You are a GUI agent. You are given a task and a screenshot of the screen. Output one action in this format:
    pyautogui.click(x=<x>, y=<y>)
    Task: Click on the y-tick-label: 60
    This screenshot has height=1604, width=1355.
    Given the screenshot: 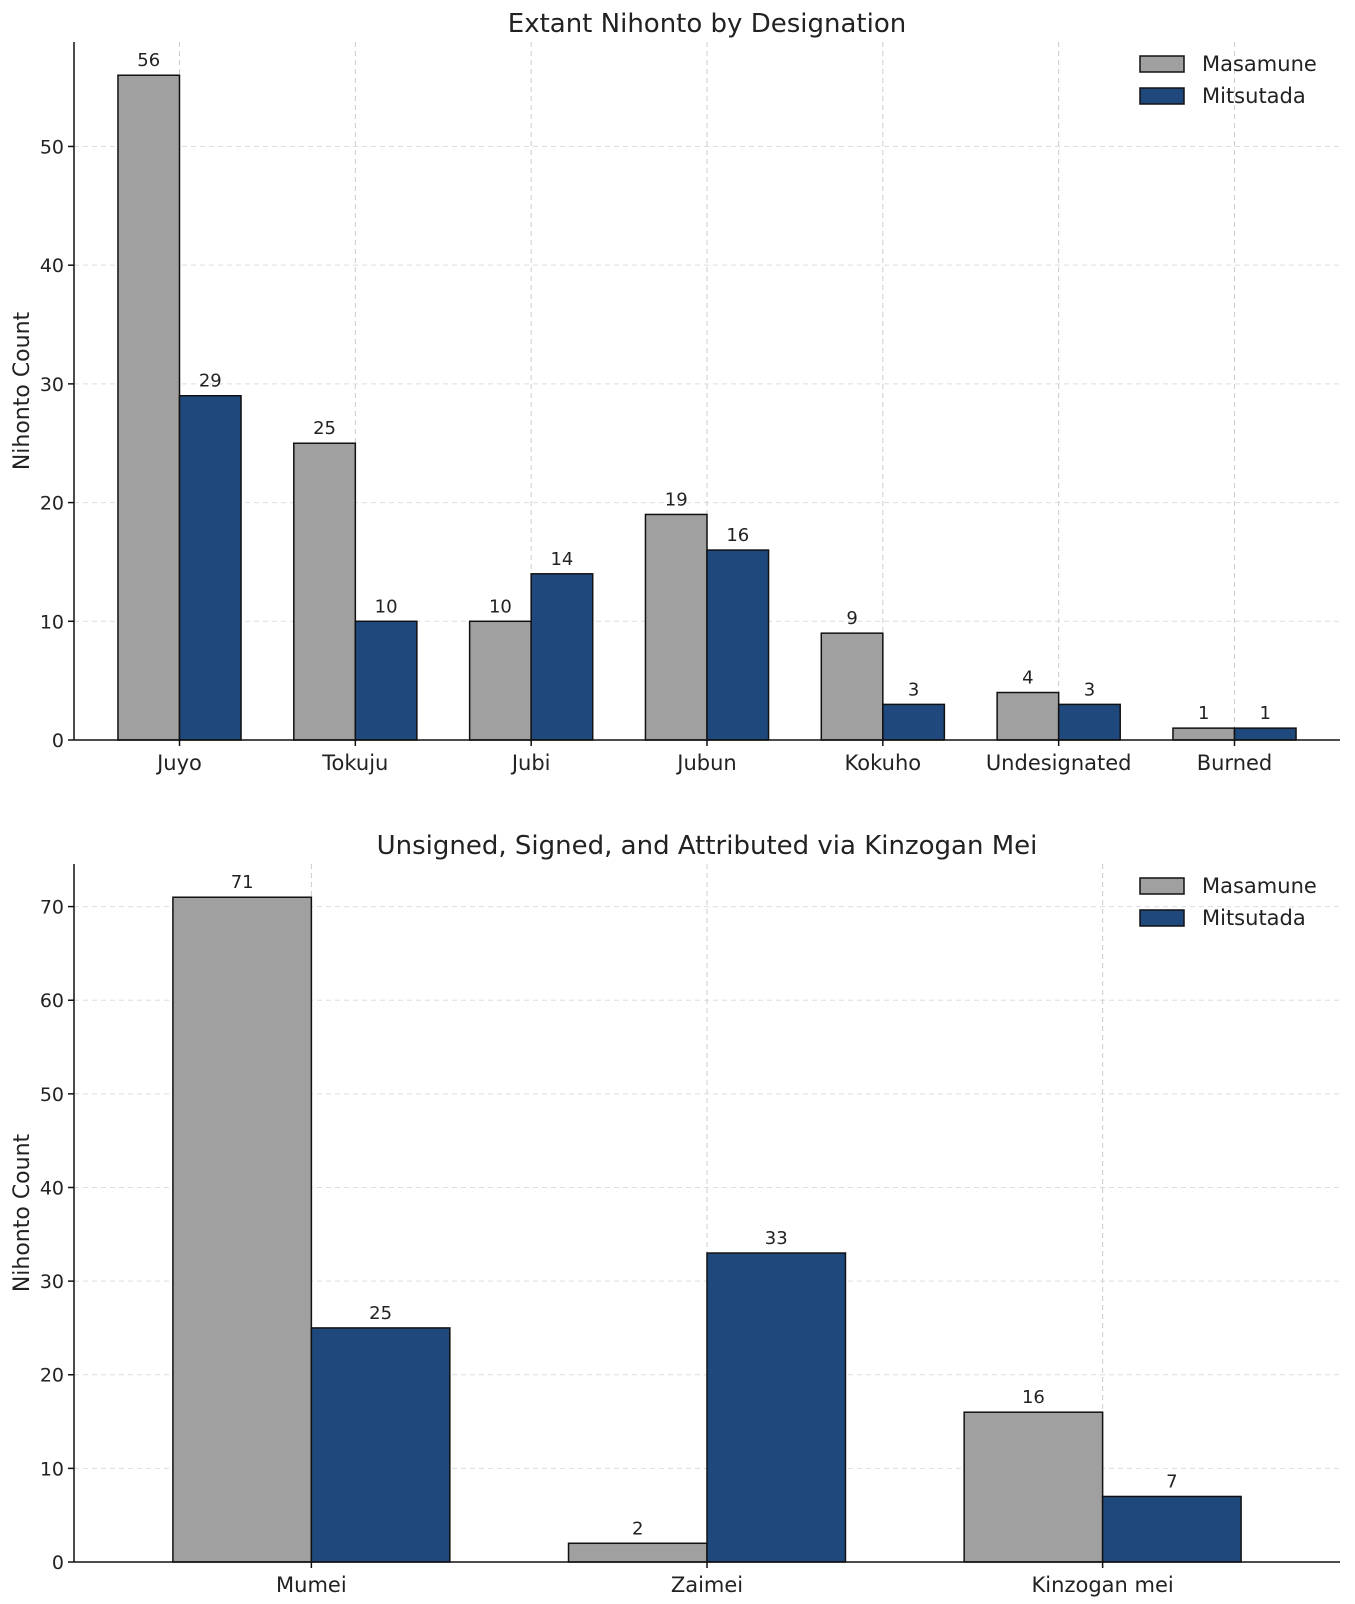 What is the action you would take?
    pyautogui.click(x=52, y=1001)
    